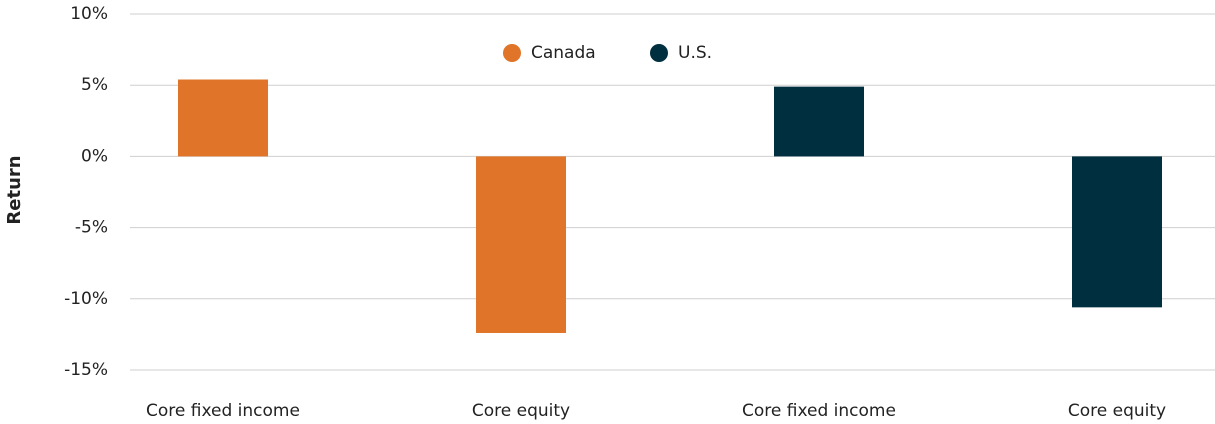  Describe the element at coordinates (89, 14) in the screenshot. I see `y-tick-label: 10%` at that location.